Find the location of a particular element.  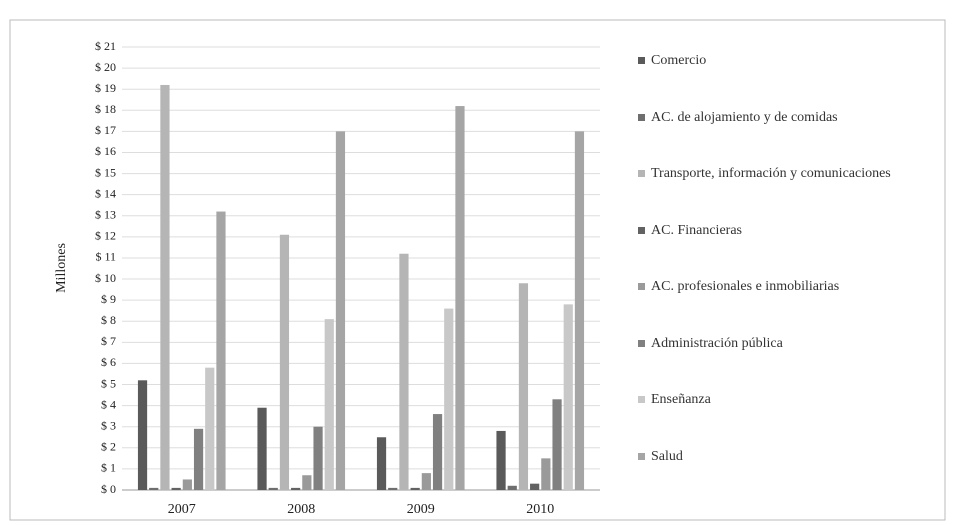

y-tick-label: $ 5 is located at coordinates (108, 383).